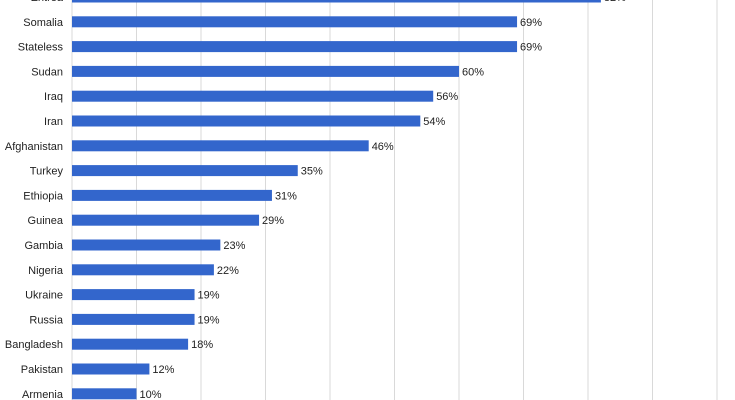 The height and width of the screenshot is (400, 735). Describe the element at coordinates (185, 171) in the screenshot. I see `bar-turkey` at that location.